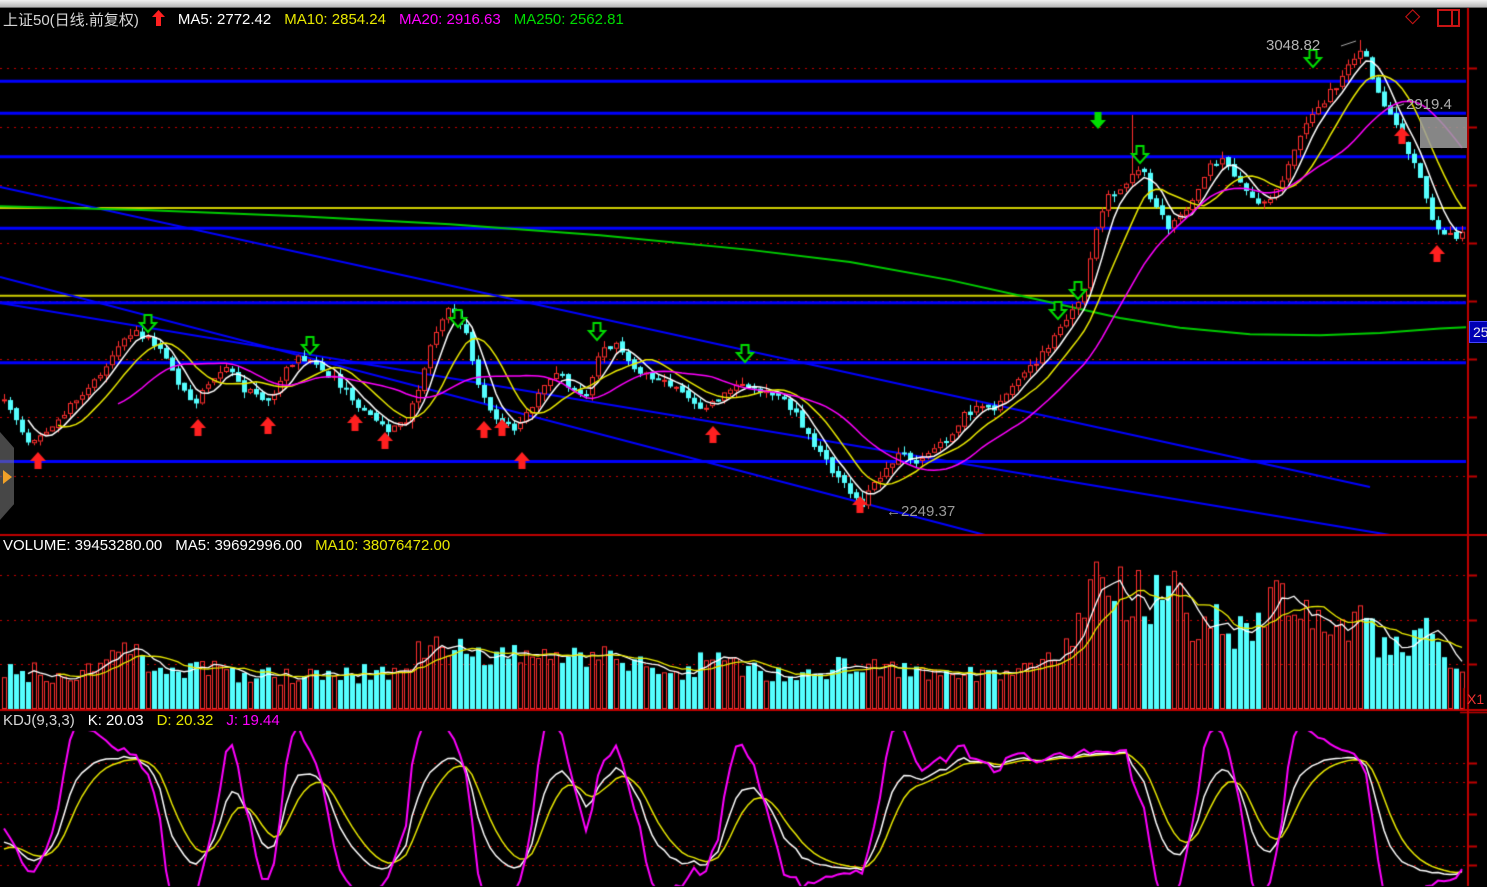 This screenshot has height=887, width=1487. I want to click on left-panel-expand-handle, so click(7, 476).